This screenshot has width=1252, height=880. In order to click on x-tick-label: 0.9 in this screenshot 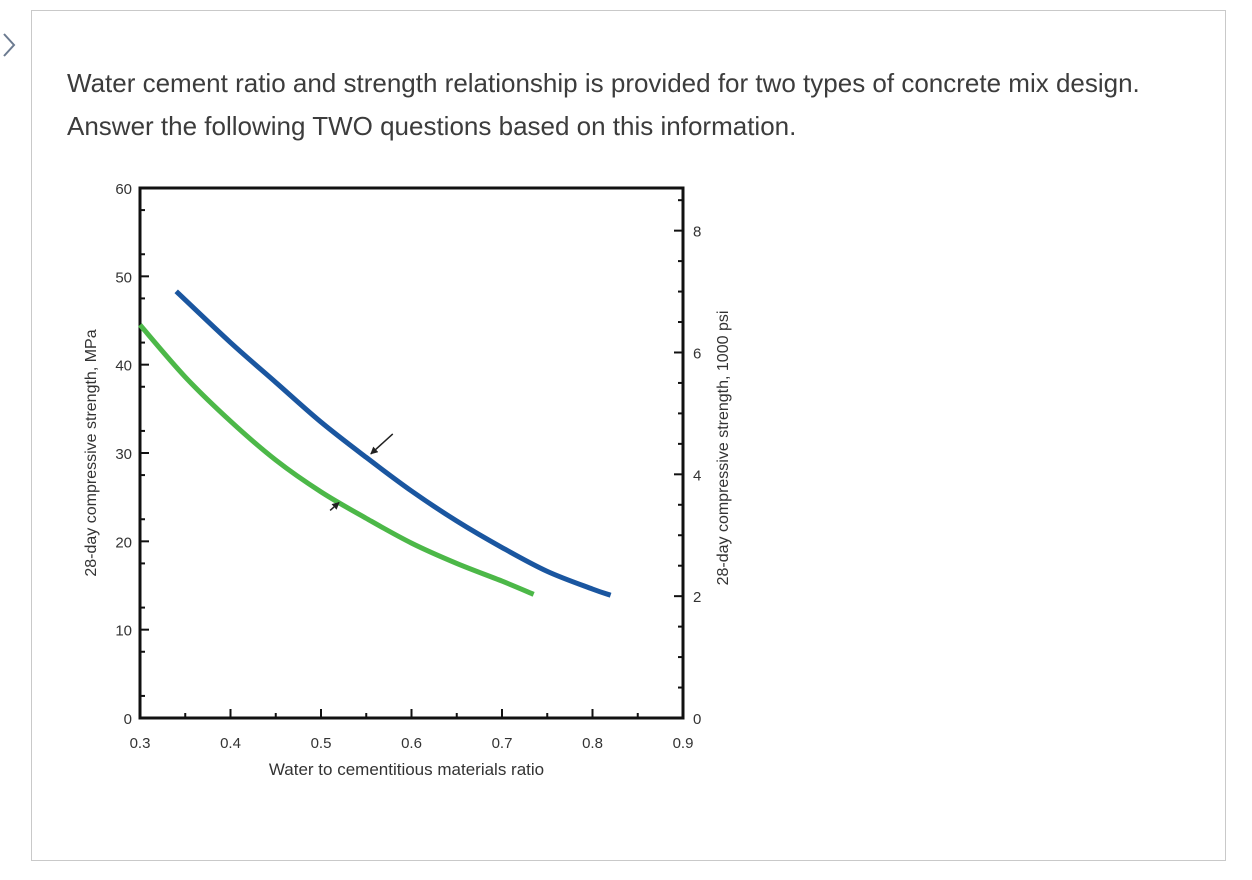, I will do `click(683, 743)`.